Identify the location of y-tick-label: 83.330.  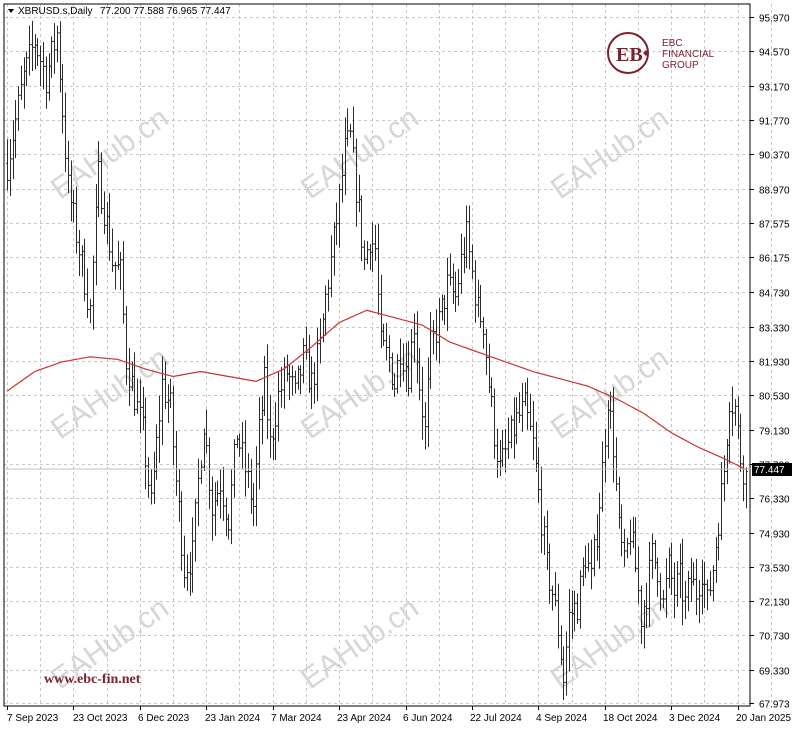
(774, 329).